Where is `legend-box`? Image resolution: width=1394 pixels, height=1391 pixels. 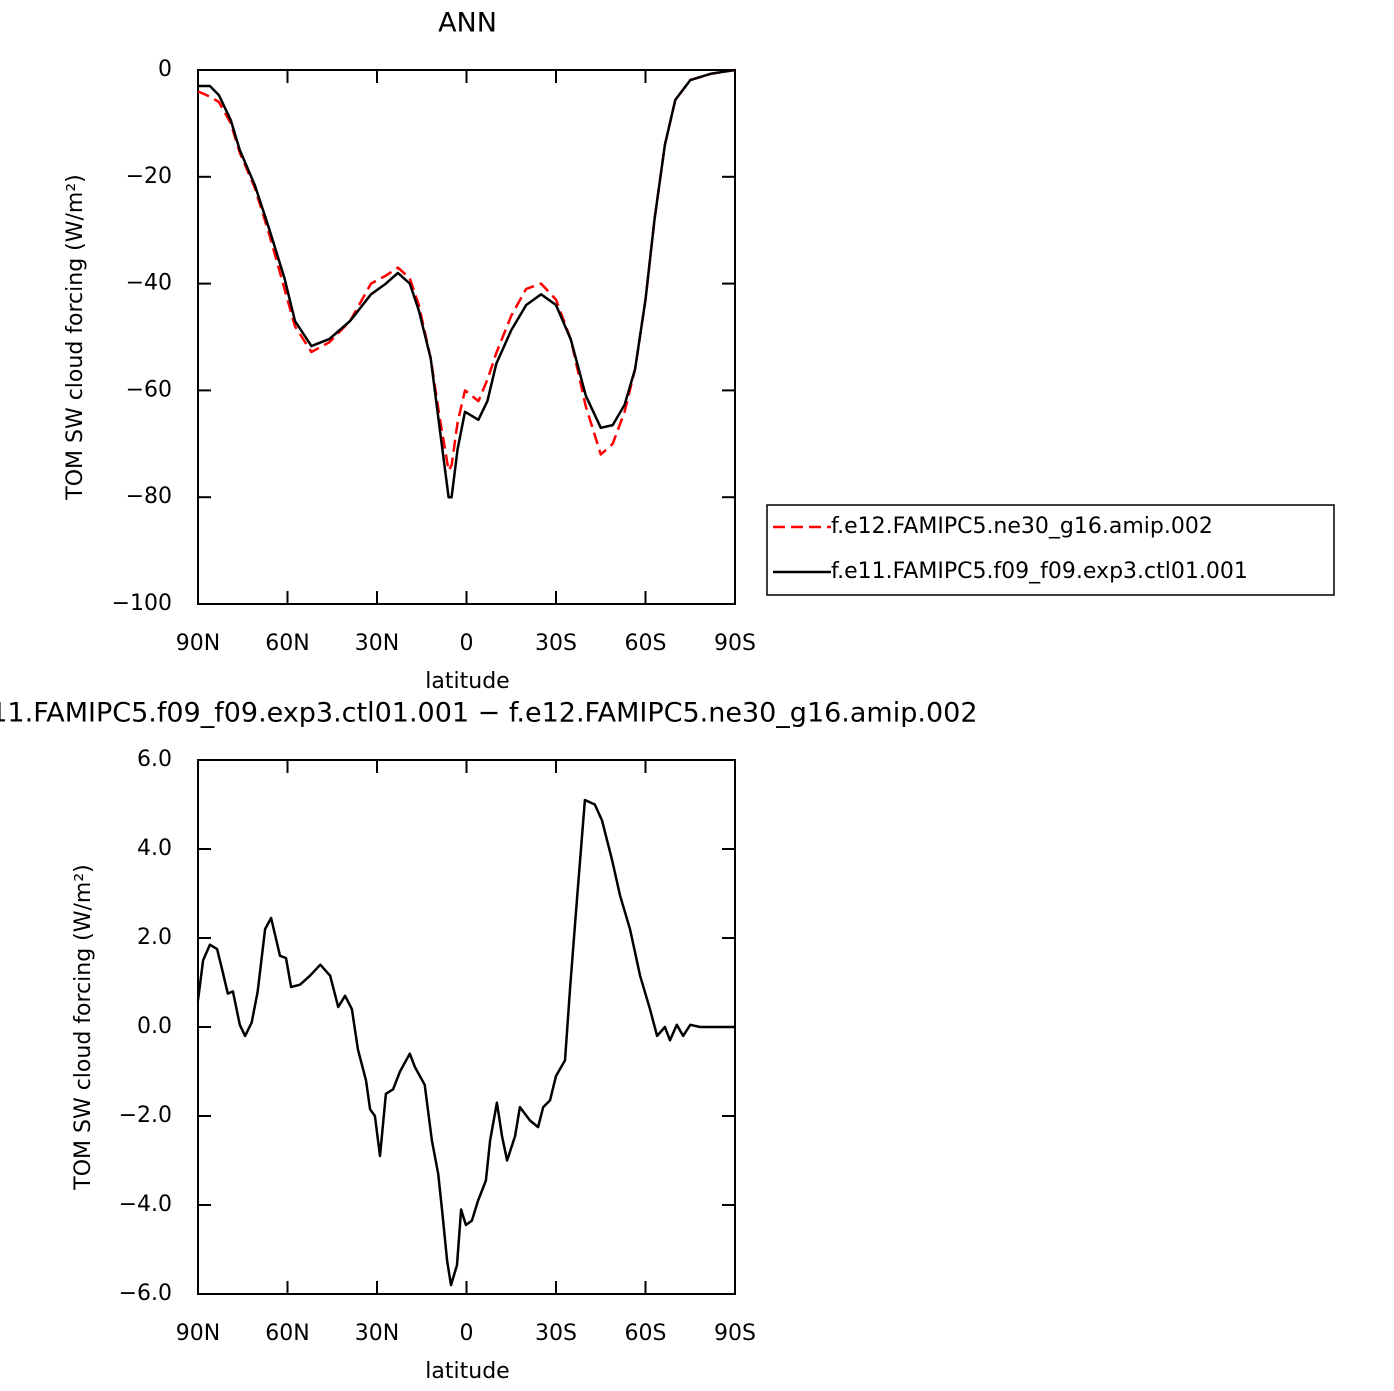 legend-box is located at coordinates (1050, 550).